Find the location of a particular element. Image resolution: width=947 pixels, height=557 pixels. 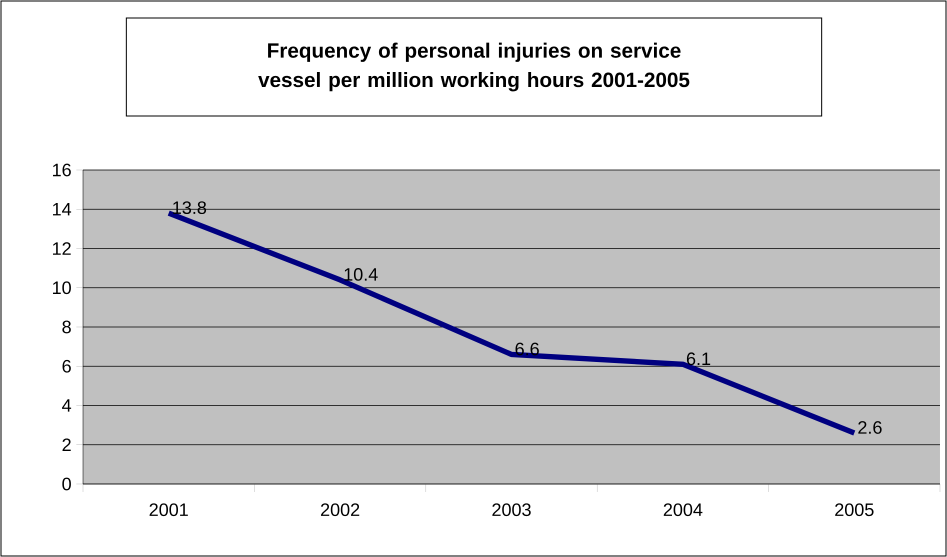

x-tick-label: 2001 is located at coordinates (169, 509).